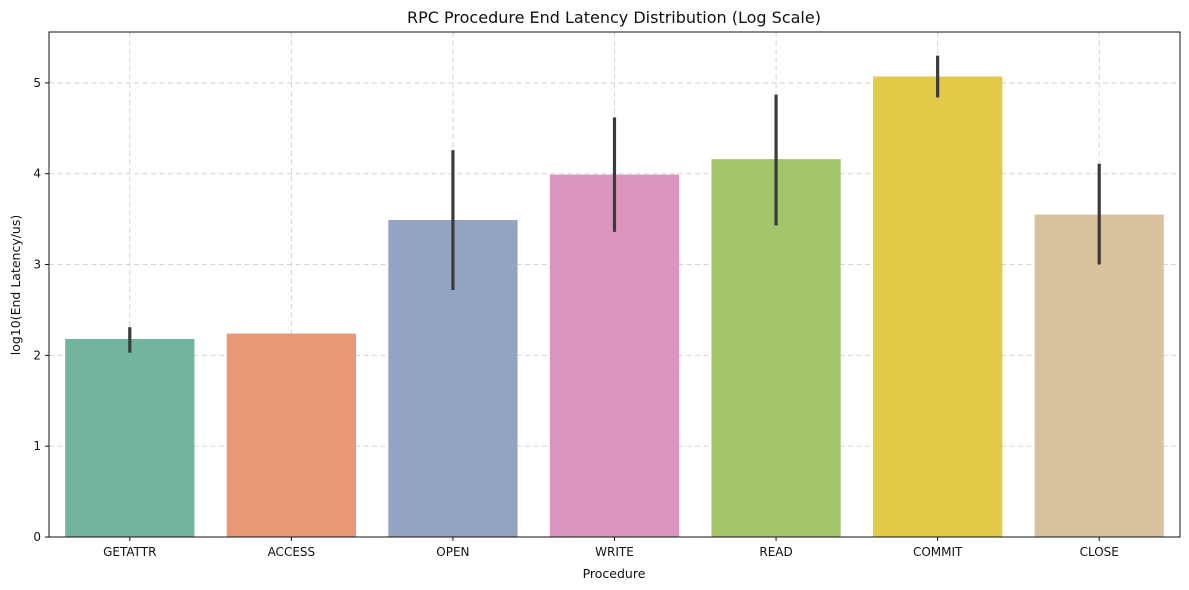  Describe the element at coordinates (938, 552) in the screenshot. I see `x-tick-label: COMMIT` at that location.